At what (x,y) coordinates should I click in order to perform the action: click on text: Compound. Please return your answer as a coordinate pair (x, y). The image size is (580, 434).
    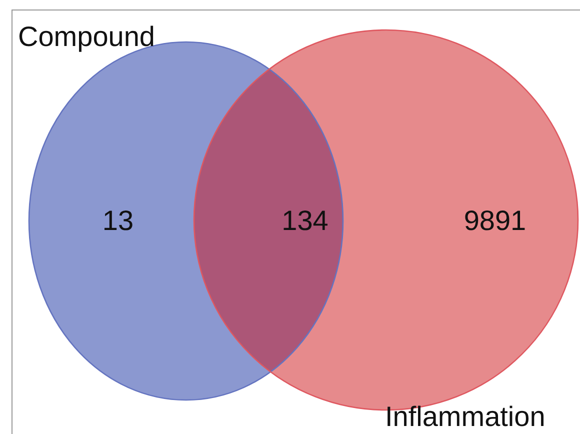
    Looking at the image, I should click on (86, 36).